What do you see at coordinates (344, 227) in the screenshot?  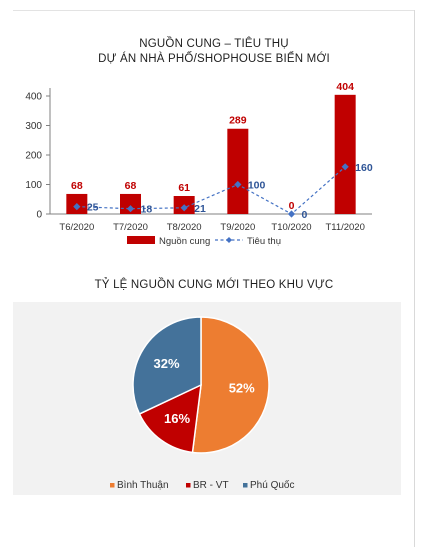 I see `x-tick-label: T11/2020` at bounding box center [344, 227].